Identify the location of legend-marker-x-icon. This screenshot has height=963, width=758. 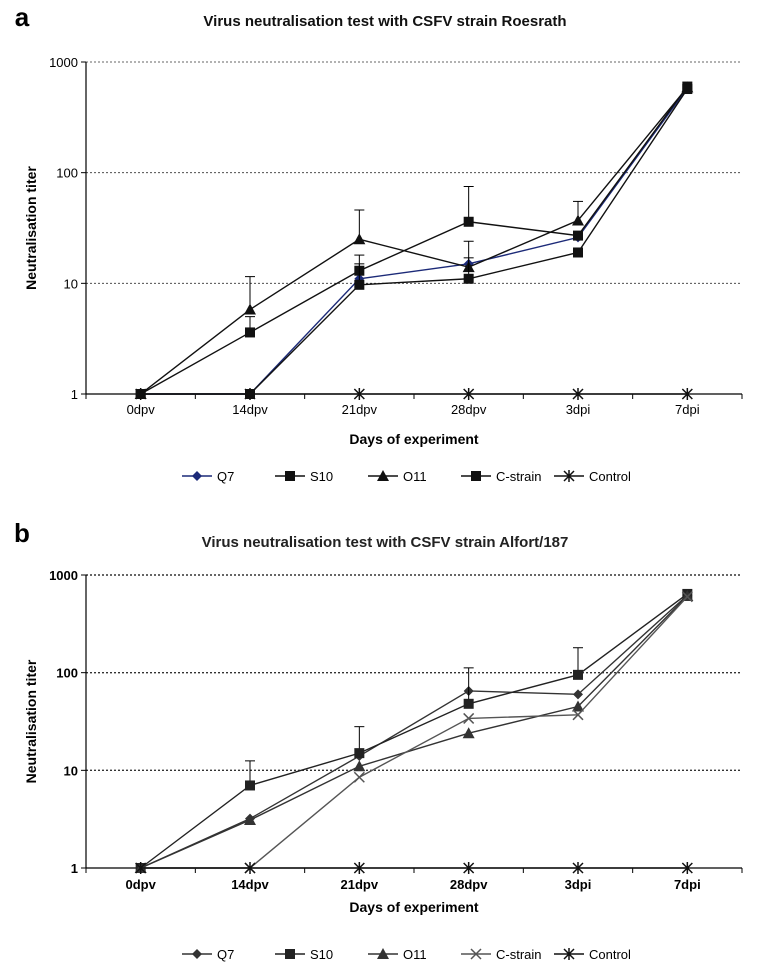
(476, 954).